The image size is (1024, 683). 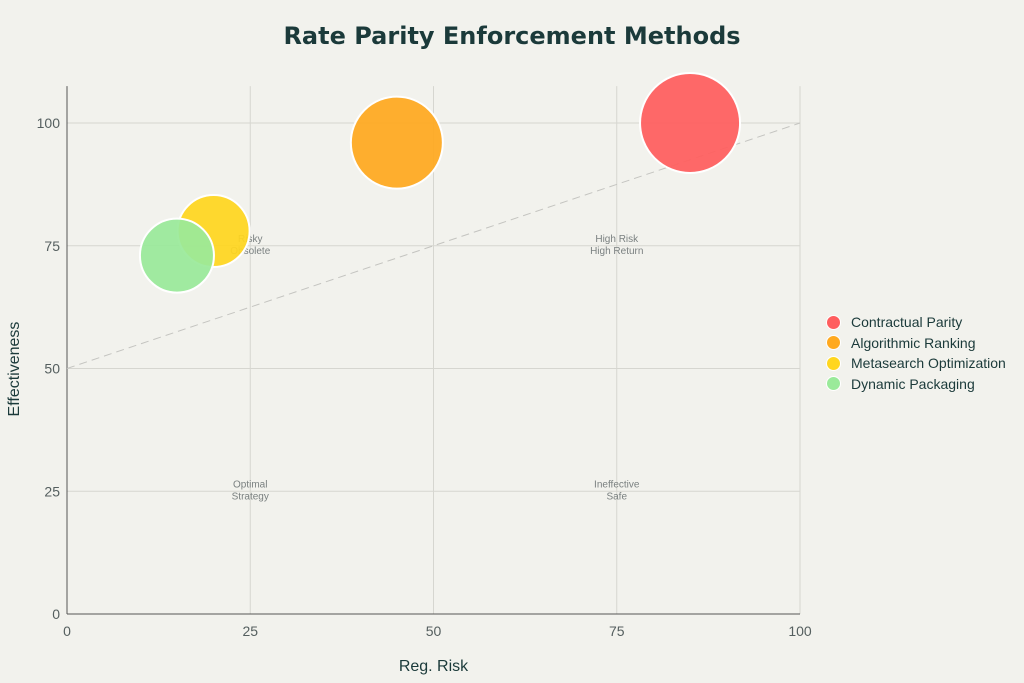 What do you see at coordinates (52, 246) in the screenshot?
I see `y-tick-label: 75` at bounding box center [52, 246].